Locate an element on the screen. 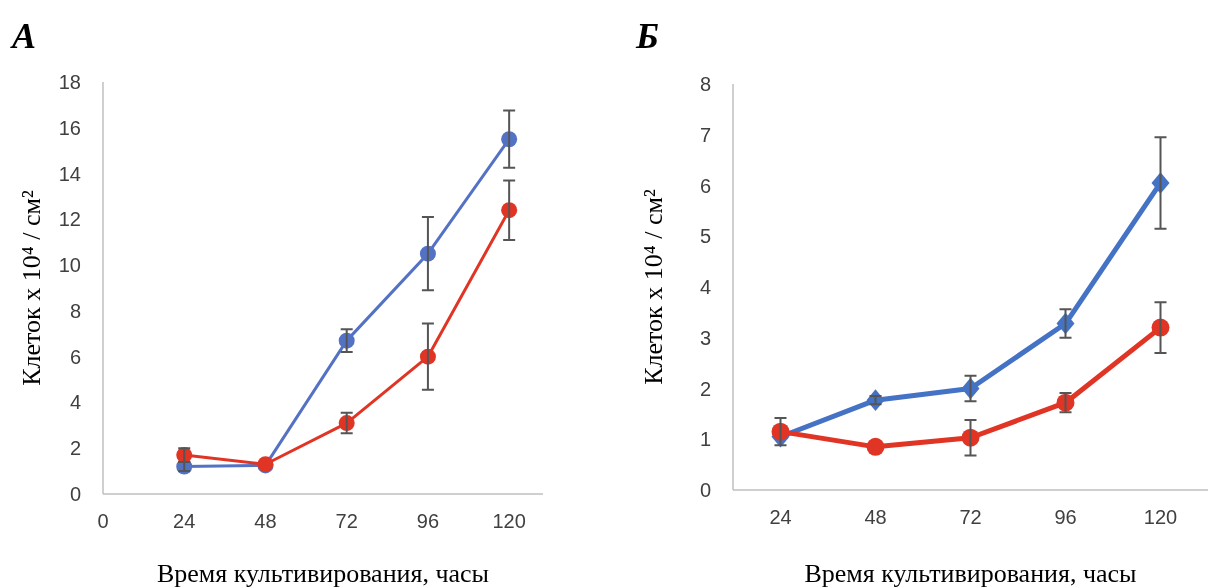 The width and height of the screenshot is (1210, 587). y-tick-label: 18 is located at coordinates (69, 82).